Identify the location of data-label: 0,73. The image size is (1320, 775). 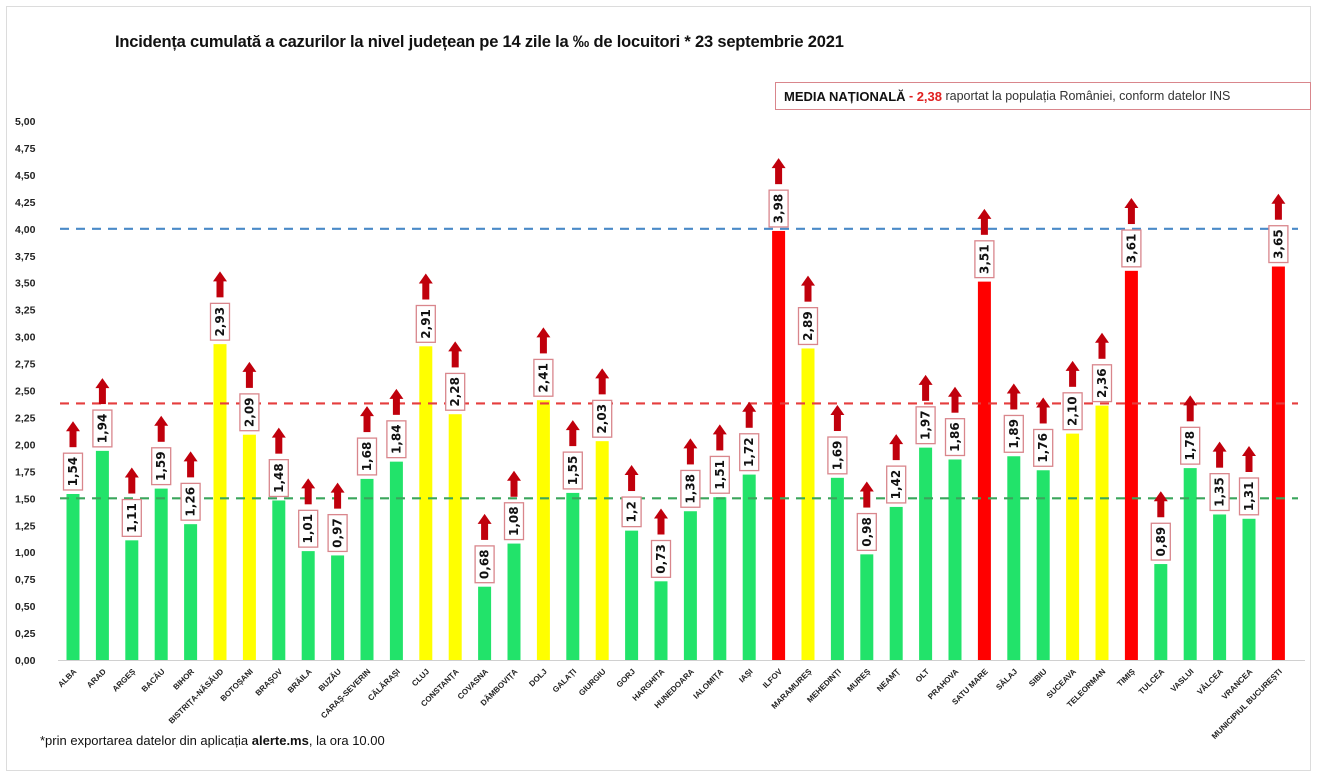
(661, 559).